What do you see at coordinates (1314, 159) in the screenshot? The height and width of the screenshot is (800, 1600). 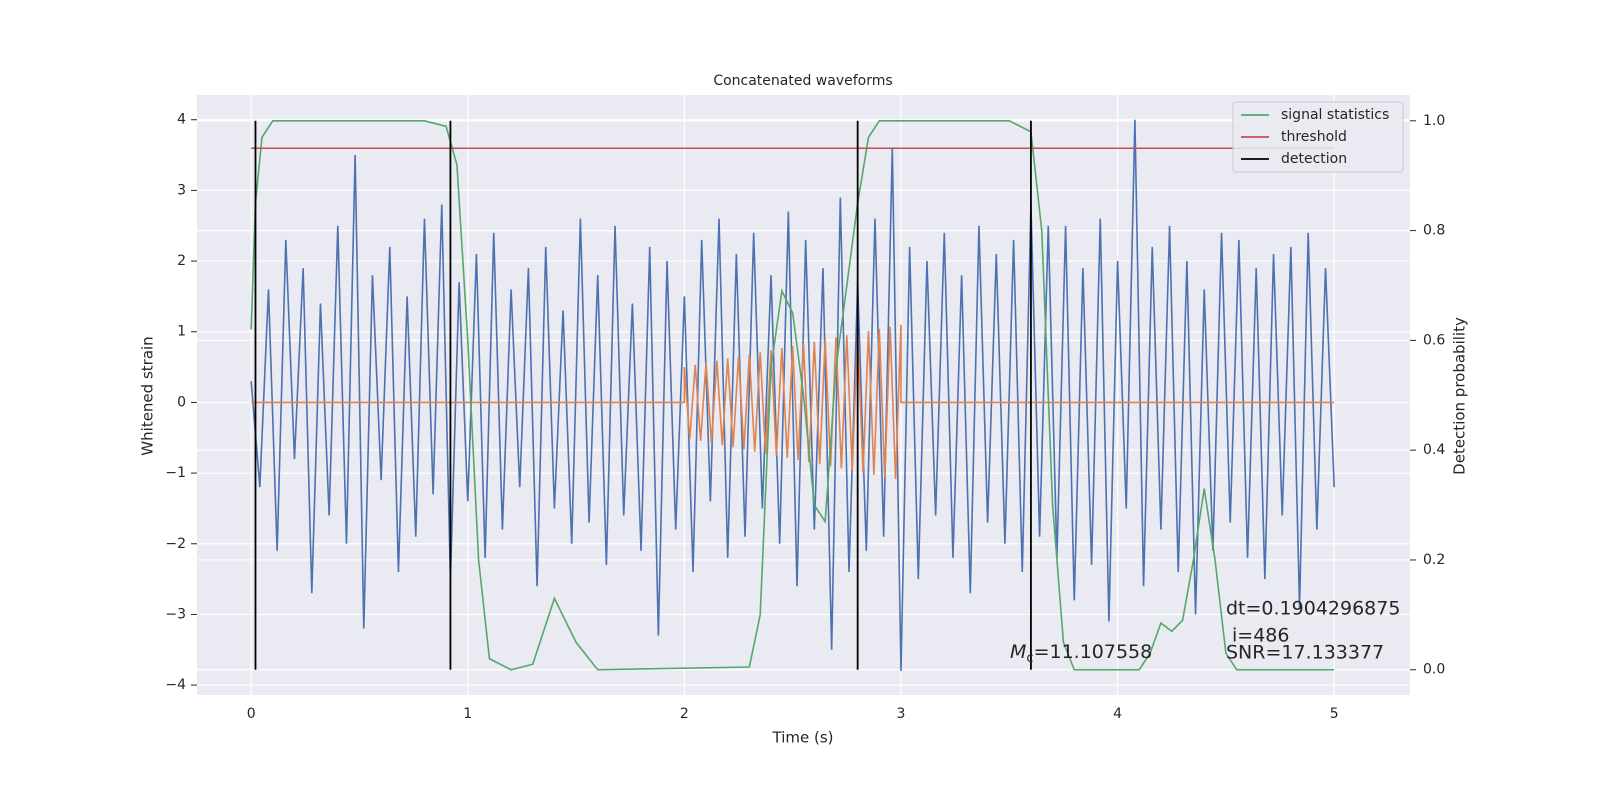 I see `legend-label: detection` at bounding box center [1314, 159].